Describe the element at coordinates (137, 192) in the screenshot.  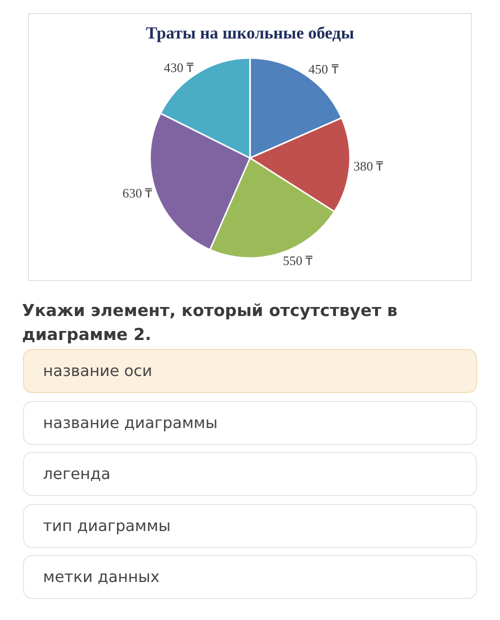
I see `data-label: 630 ₸` at that location.